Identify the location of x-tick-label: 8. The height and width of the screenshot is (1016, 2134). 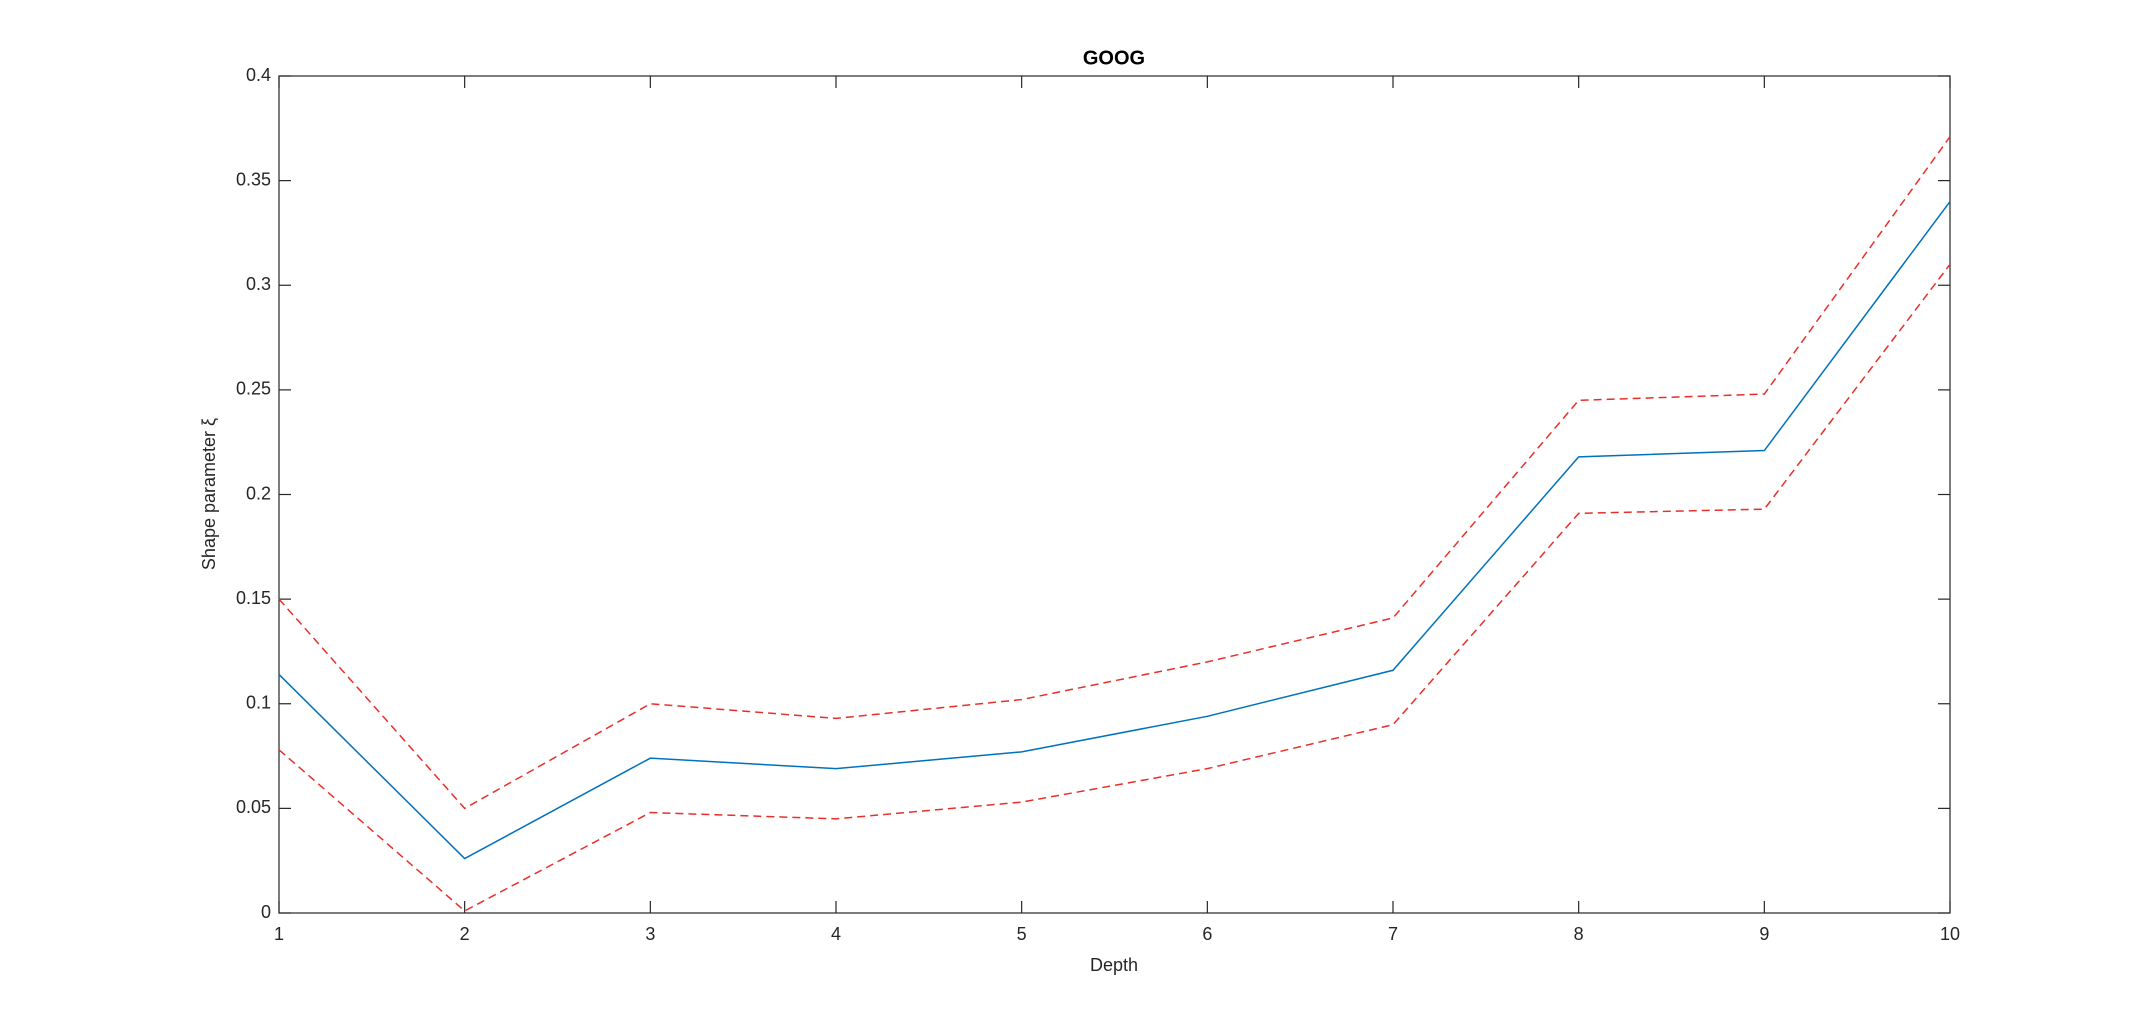
(1579, 934).